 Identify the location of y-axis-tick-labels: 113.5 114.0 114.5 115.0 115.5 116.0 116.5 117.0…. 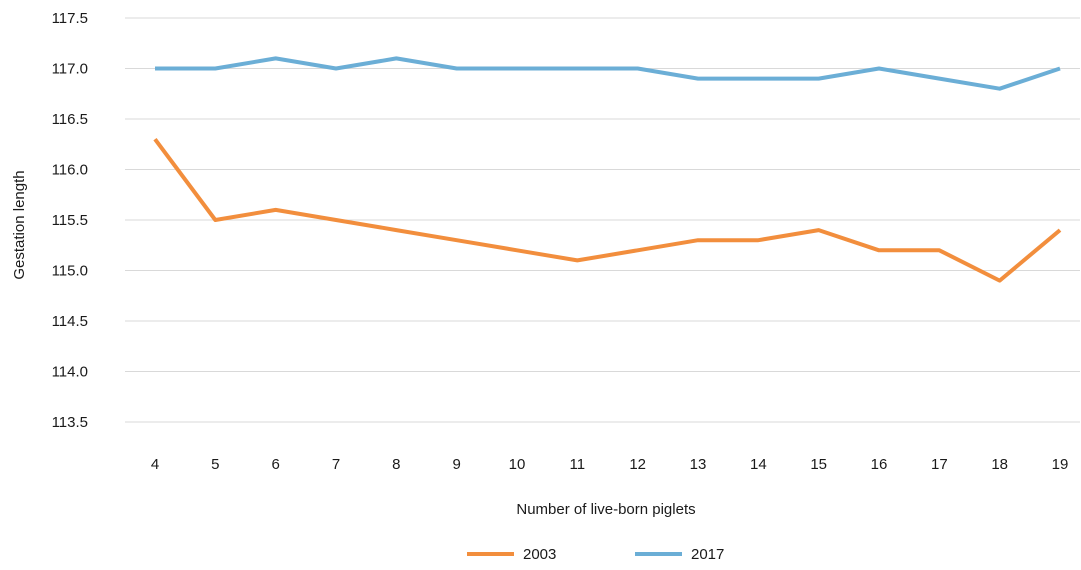
(70, 220).